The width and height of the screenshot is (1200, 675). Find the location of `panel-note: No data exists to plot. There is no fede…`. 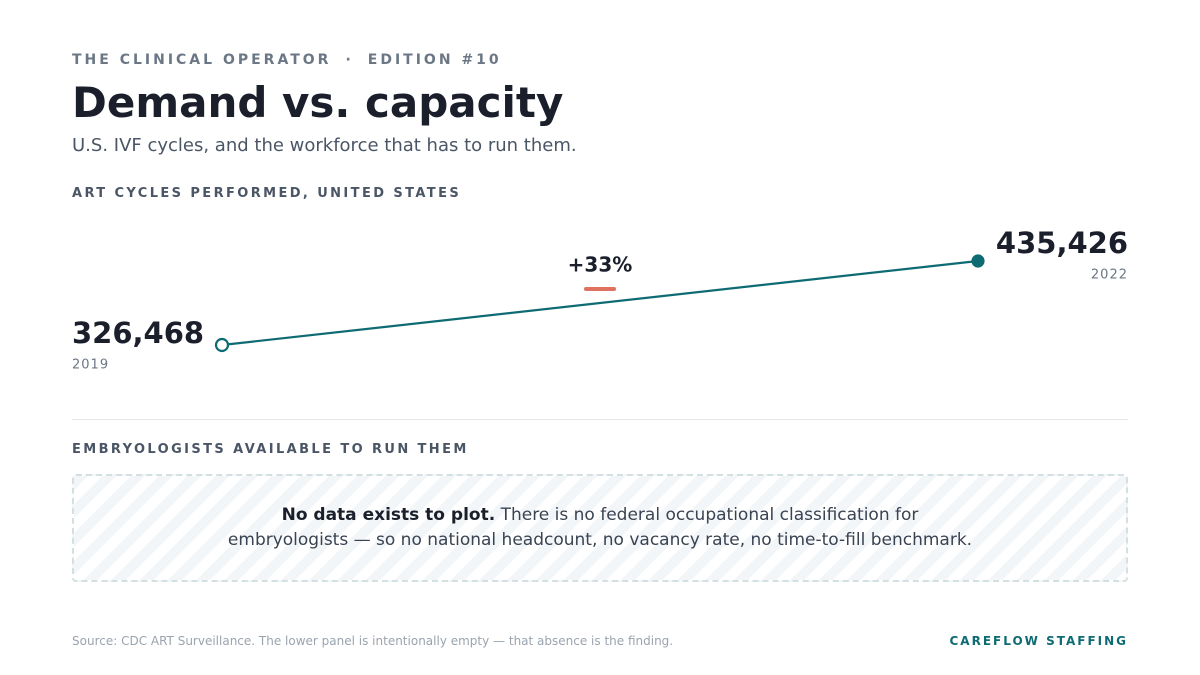

panel-note: No data exists to plot. There is no fede… is located at coordinates (600, 528).